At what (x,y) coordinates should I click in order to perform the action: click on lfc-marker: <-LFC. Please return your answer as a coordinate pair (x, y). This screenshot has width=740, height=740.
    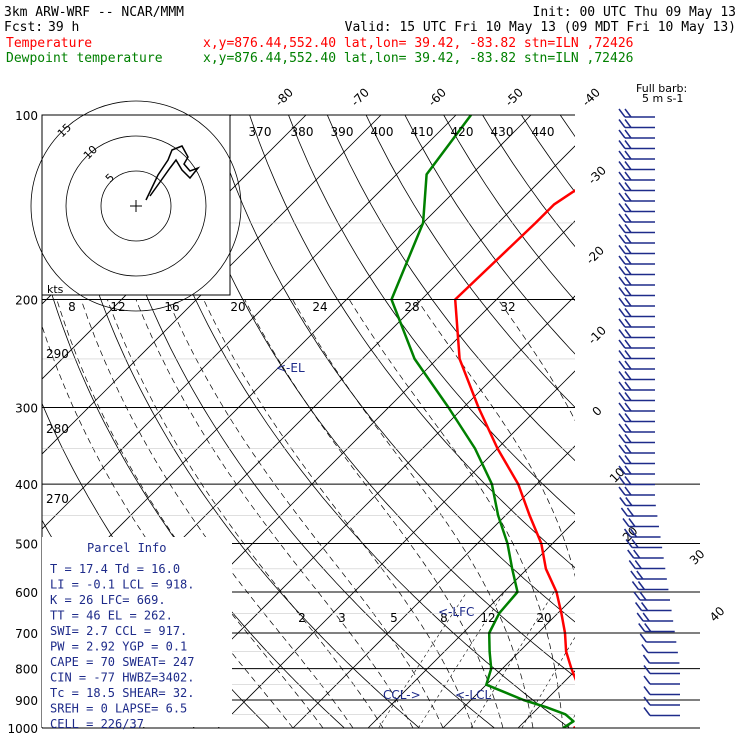
    Looking at the image, I should click on (456, 612).